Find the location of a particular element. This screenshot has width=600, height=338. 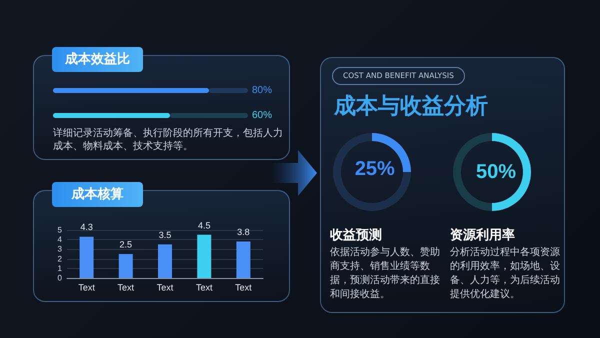

data-label: 4.3 is located at coordinates (86, 227).